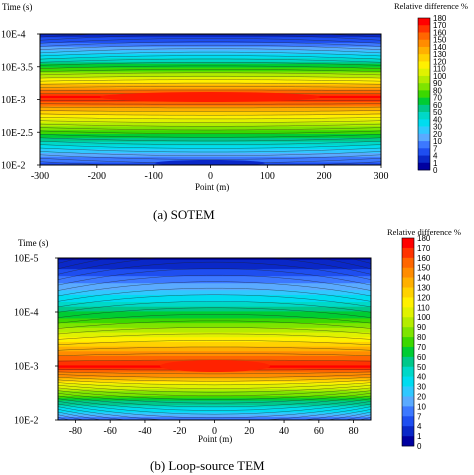  I want to click on panel-a-y-ticks: 10E-4 10E-3.5 10E-3 10E-2.5 10E-2, so click(20, 101).